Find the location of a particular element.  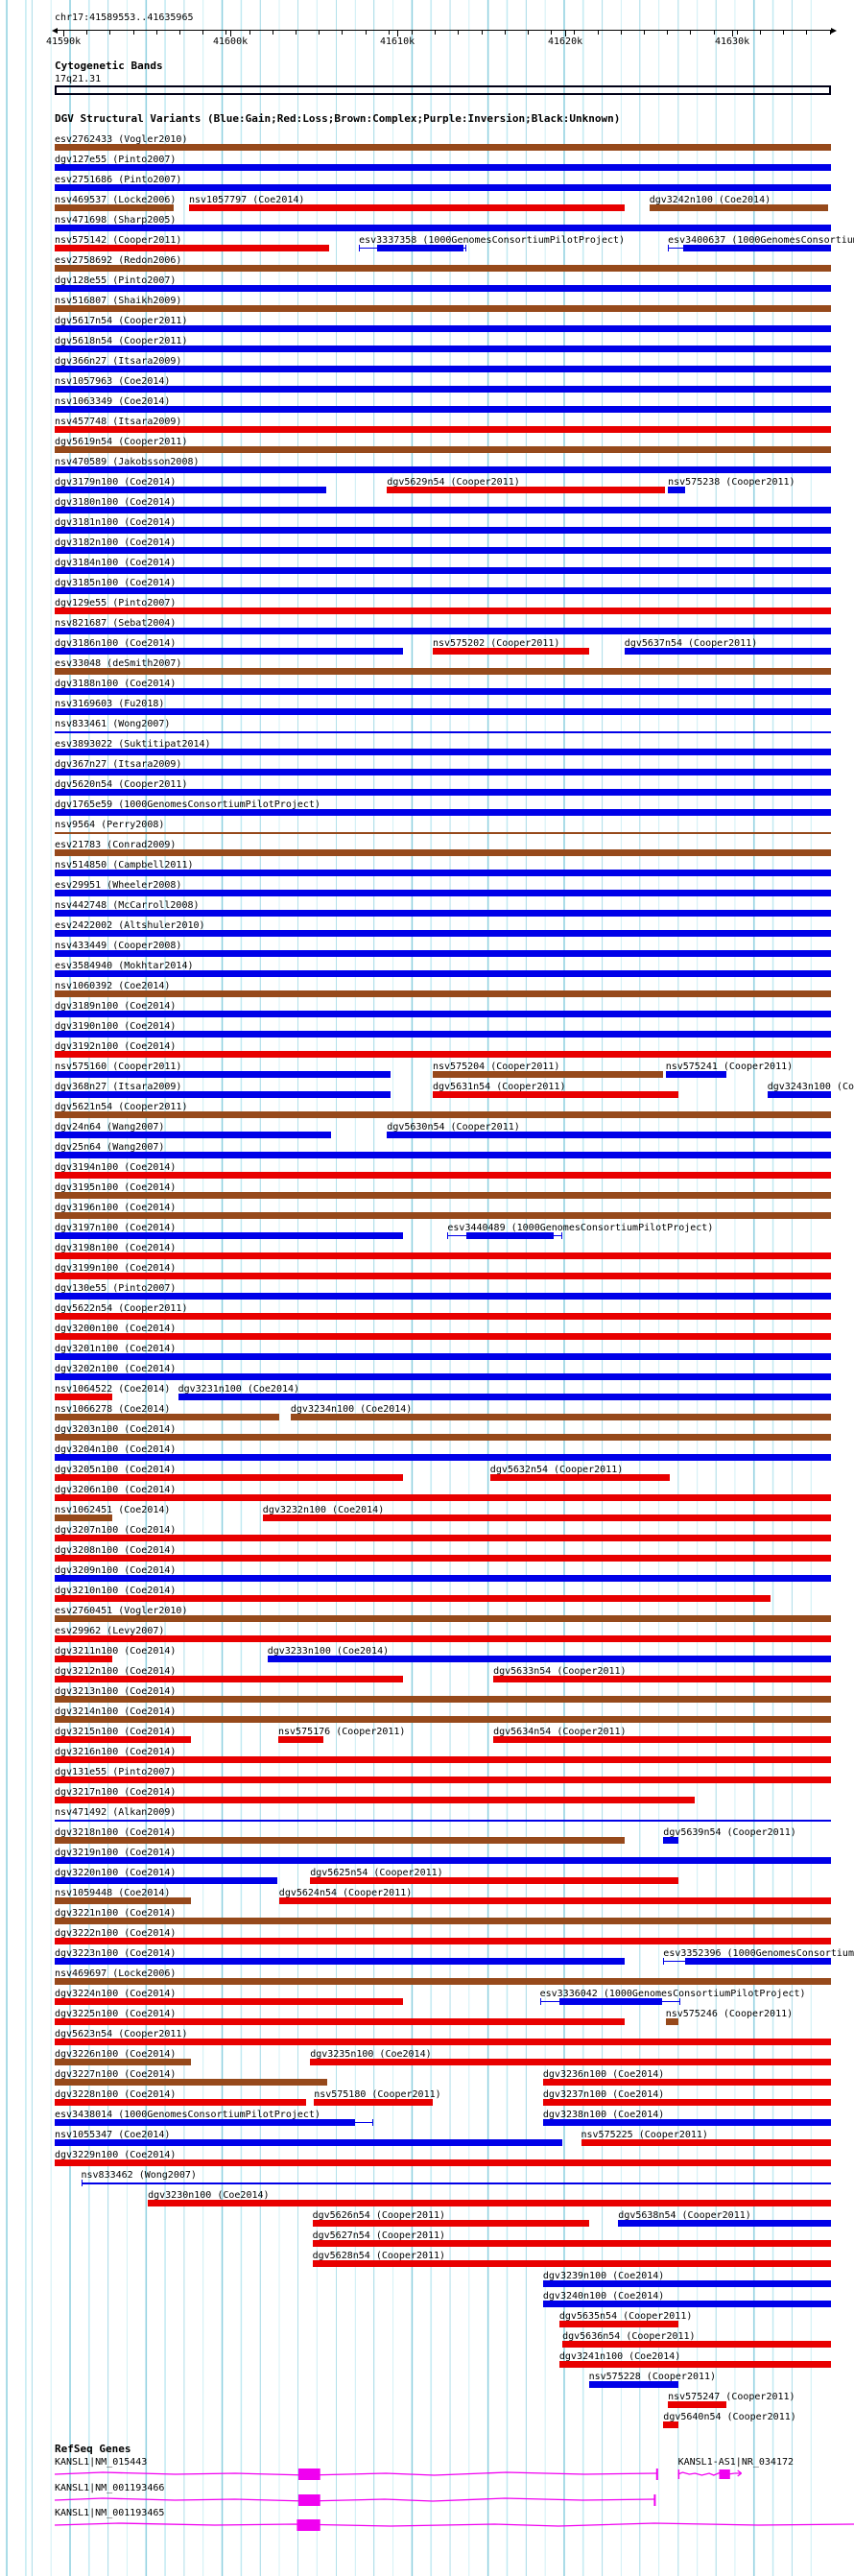

variant-label: nsv516807 (Shaikh2009) is located at coordinates (118, 301).